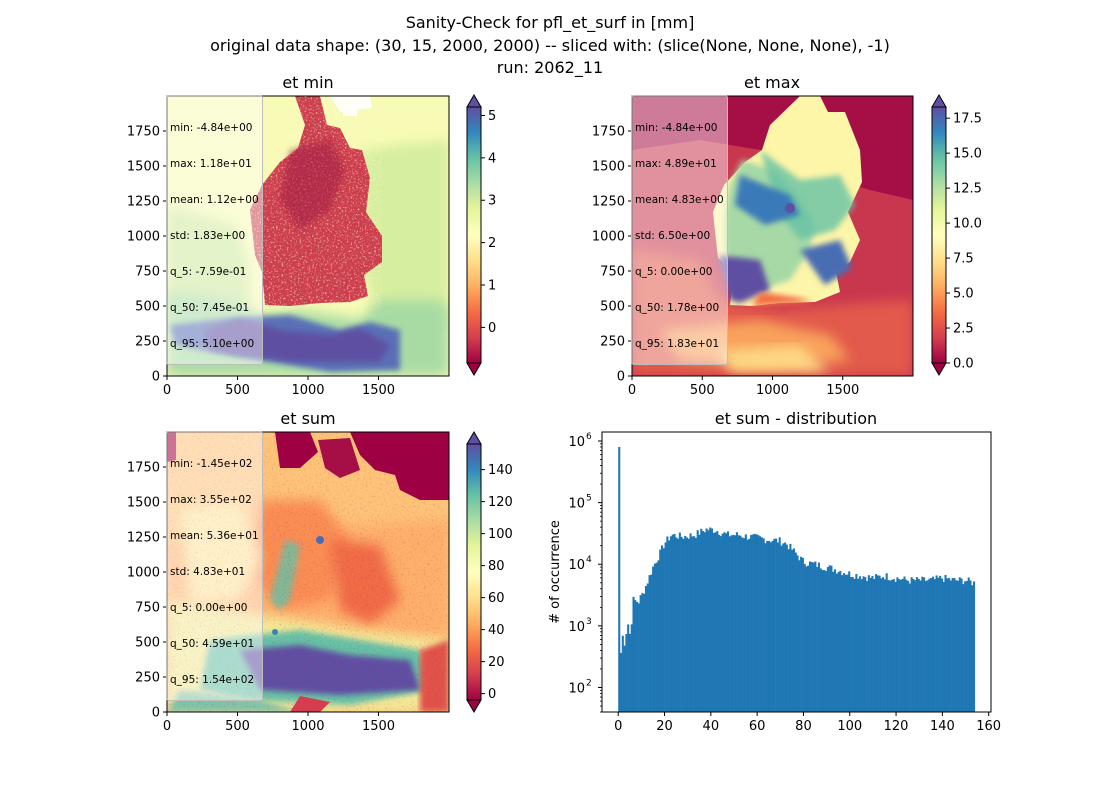  I want to click on stat-line: q_95: 1.83e+01, so click(677, 344).